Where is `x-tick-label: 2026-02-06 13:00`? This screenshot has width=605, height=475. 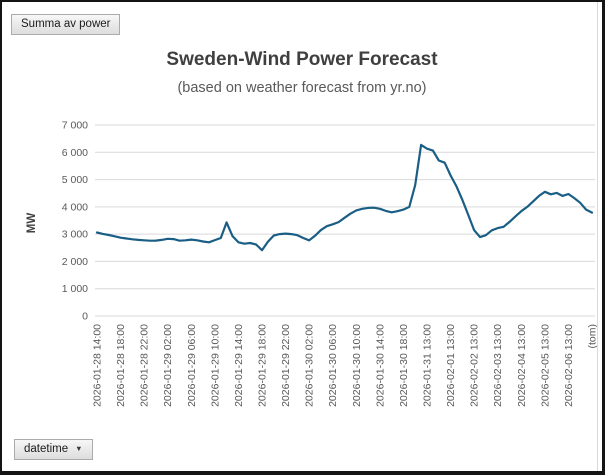 x-tick-label: 2026-02-06 13:00 is located at coordinates (569, 365).